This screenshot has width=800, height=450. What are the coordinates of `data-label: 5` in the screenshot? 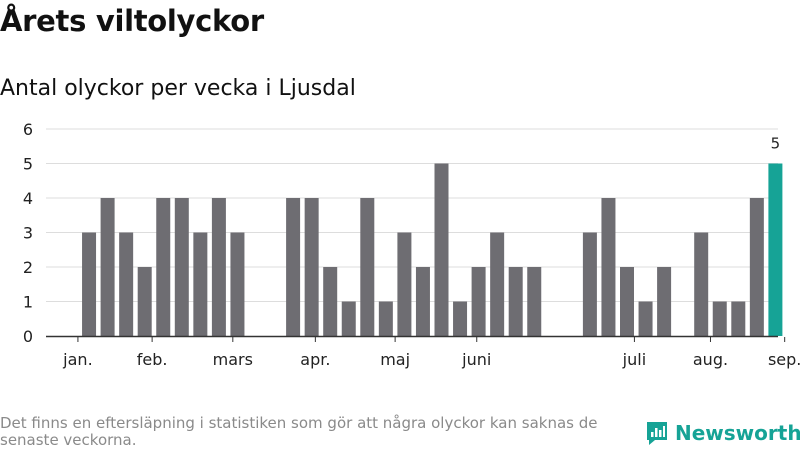 It's located at (776, 144).